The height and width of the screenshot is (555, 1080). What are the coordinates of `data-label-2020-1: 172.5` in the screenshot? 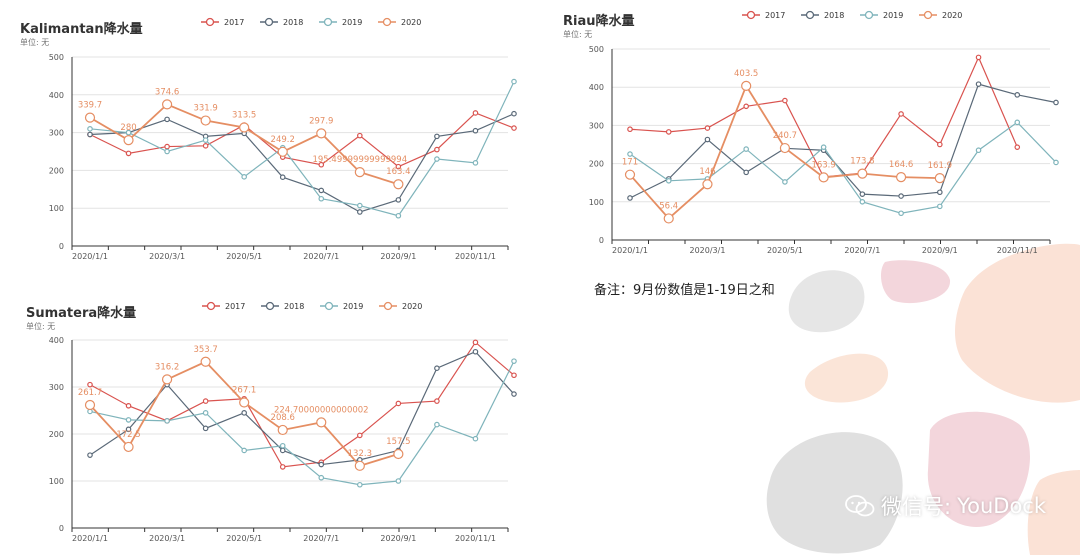 It's located at (128, 435).